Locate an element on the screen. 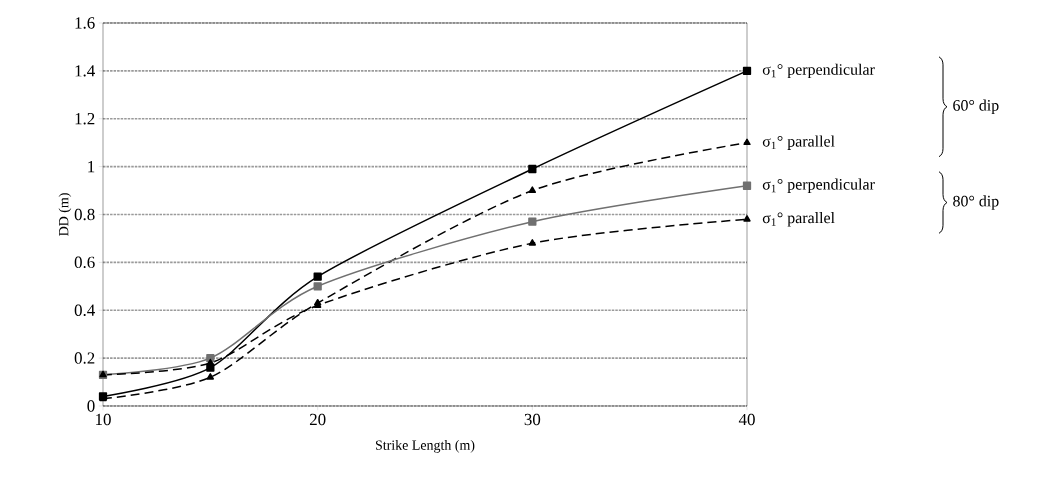  x-tick-label: 10 is located at coordinates (103, 419).